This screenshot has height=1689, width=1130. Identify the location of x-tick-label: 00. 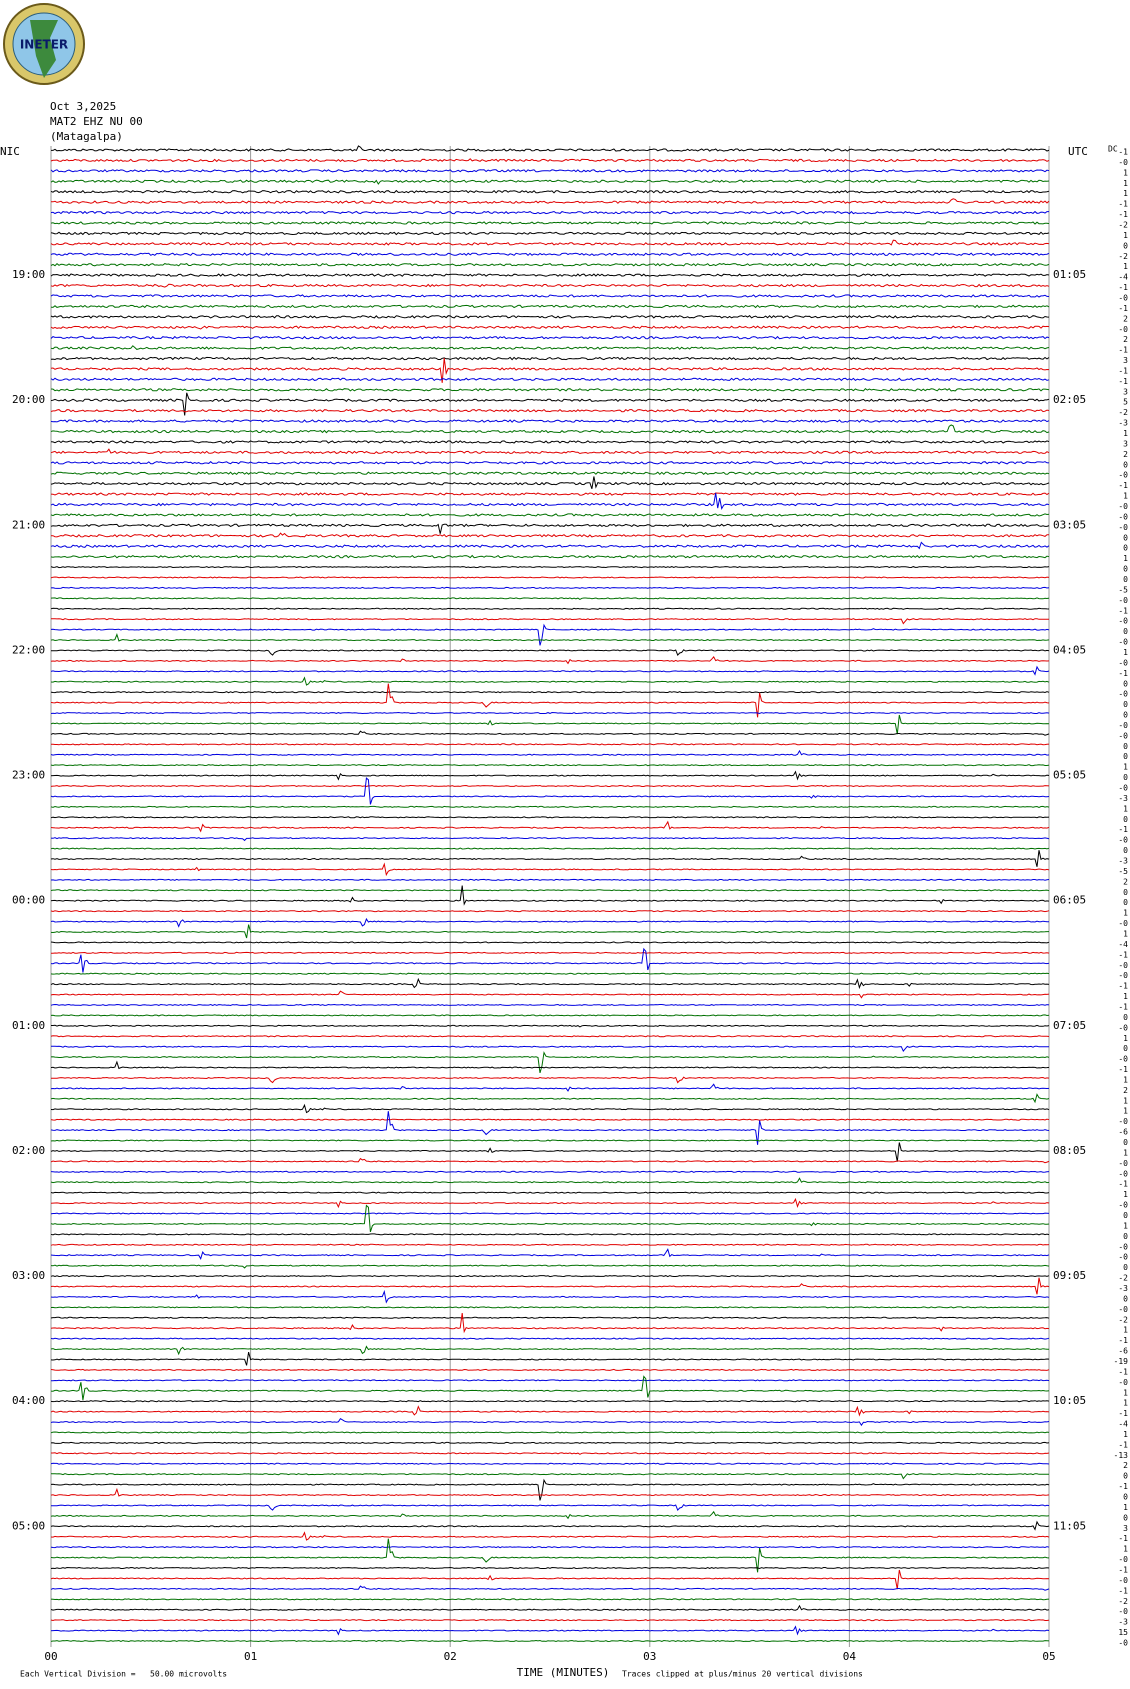
(50, 1656).